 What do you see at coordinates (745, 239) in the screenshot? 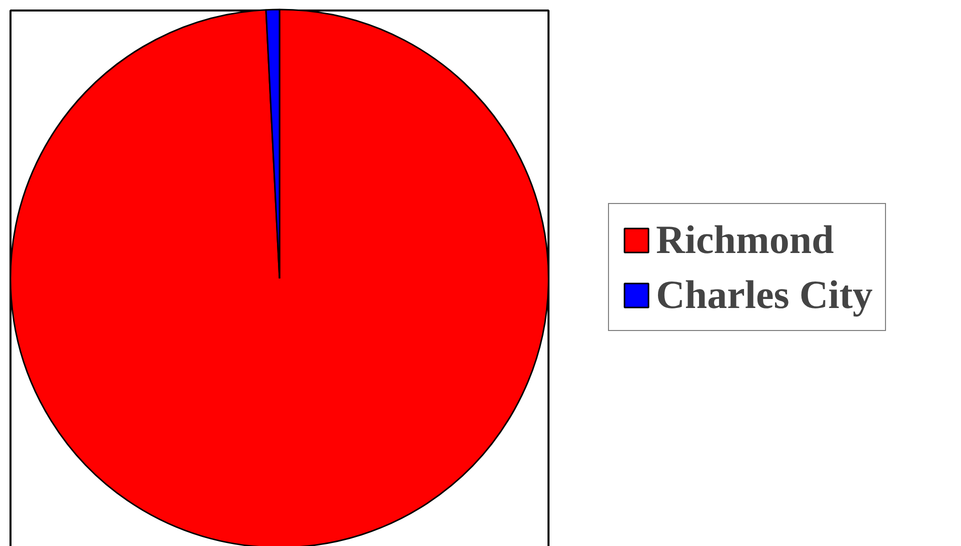
I see `legend-label: Richmond` at bounding box center [745, 239].